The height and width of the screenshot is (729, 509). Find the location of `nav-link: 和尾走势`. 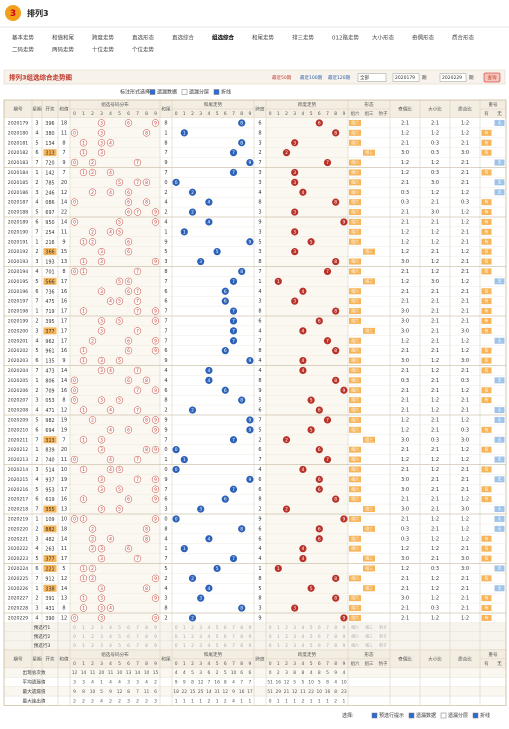

nav-link: 和尾走势 is located at coordinates (263, 38).